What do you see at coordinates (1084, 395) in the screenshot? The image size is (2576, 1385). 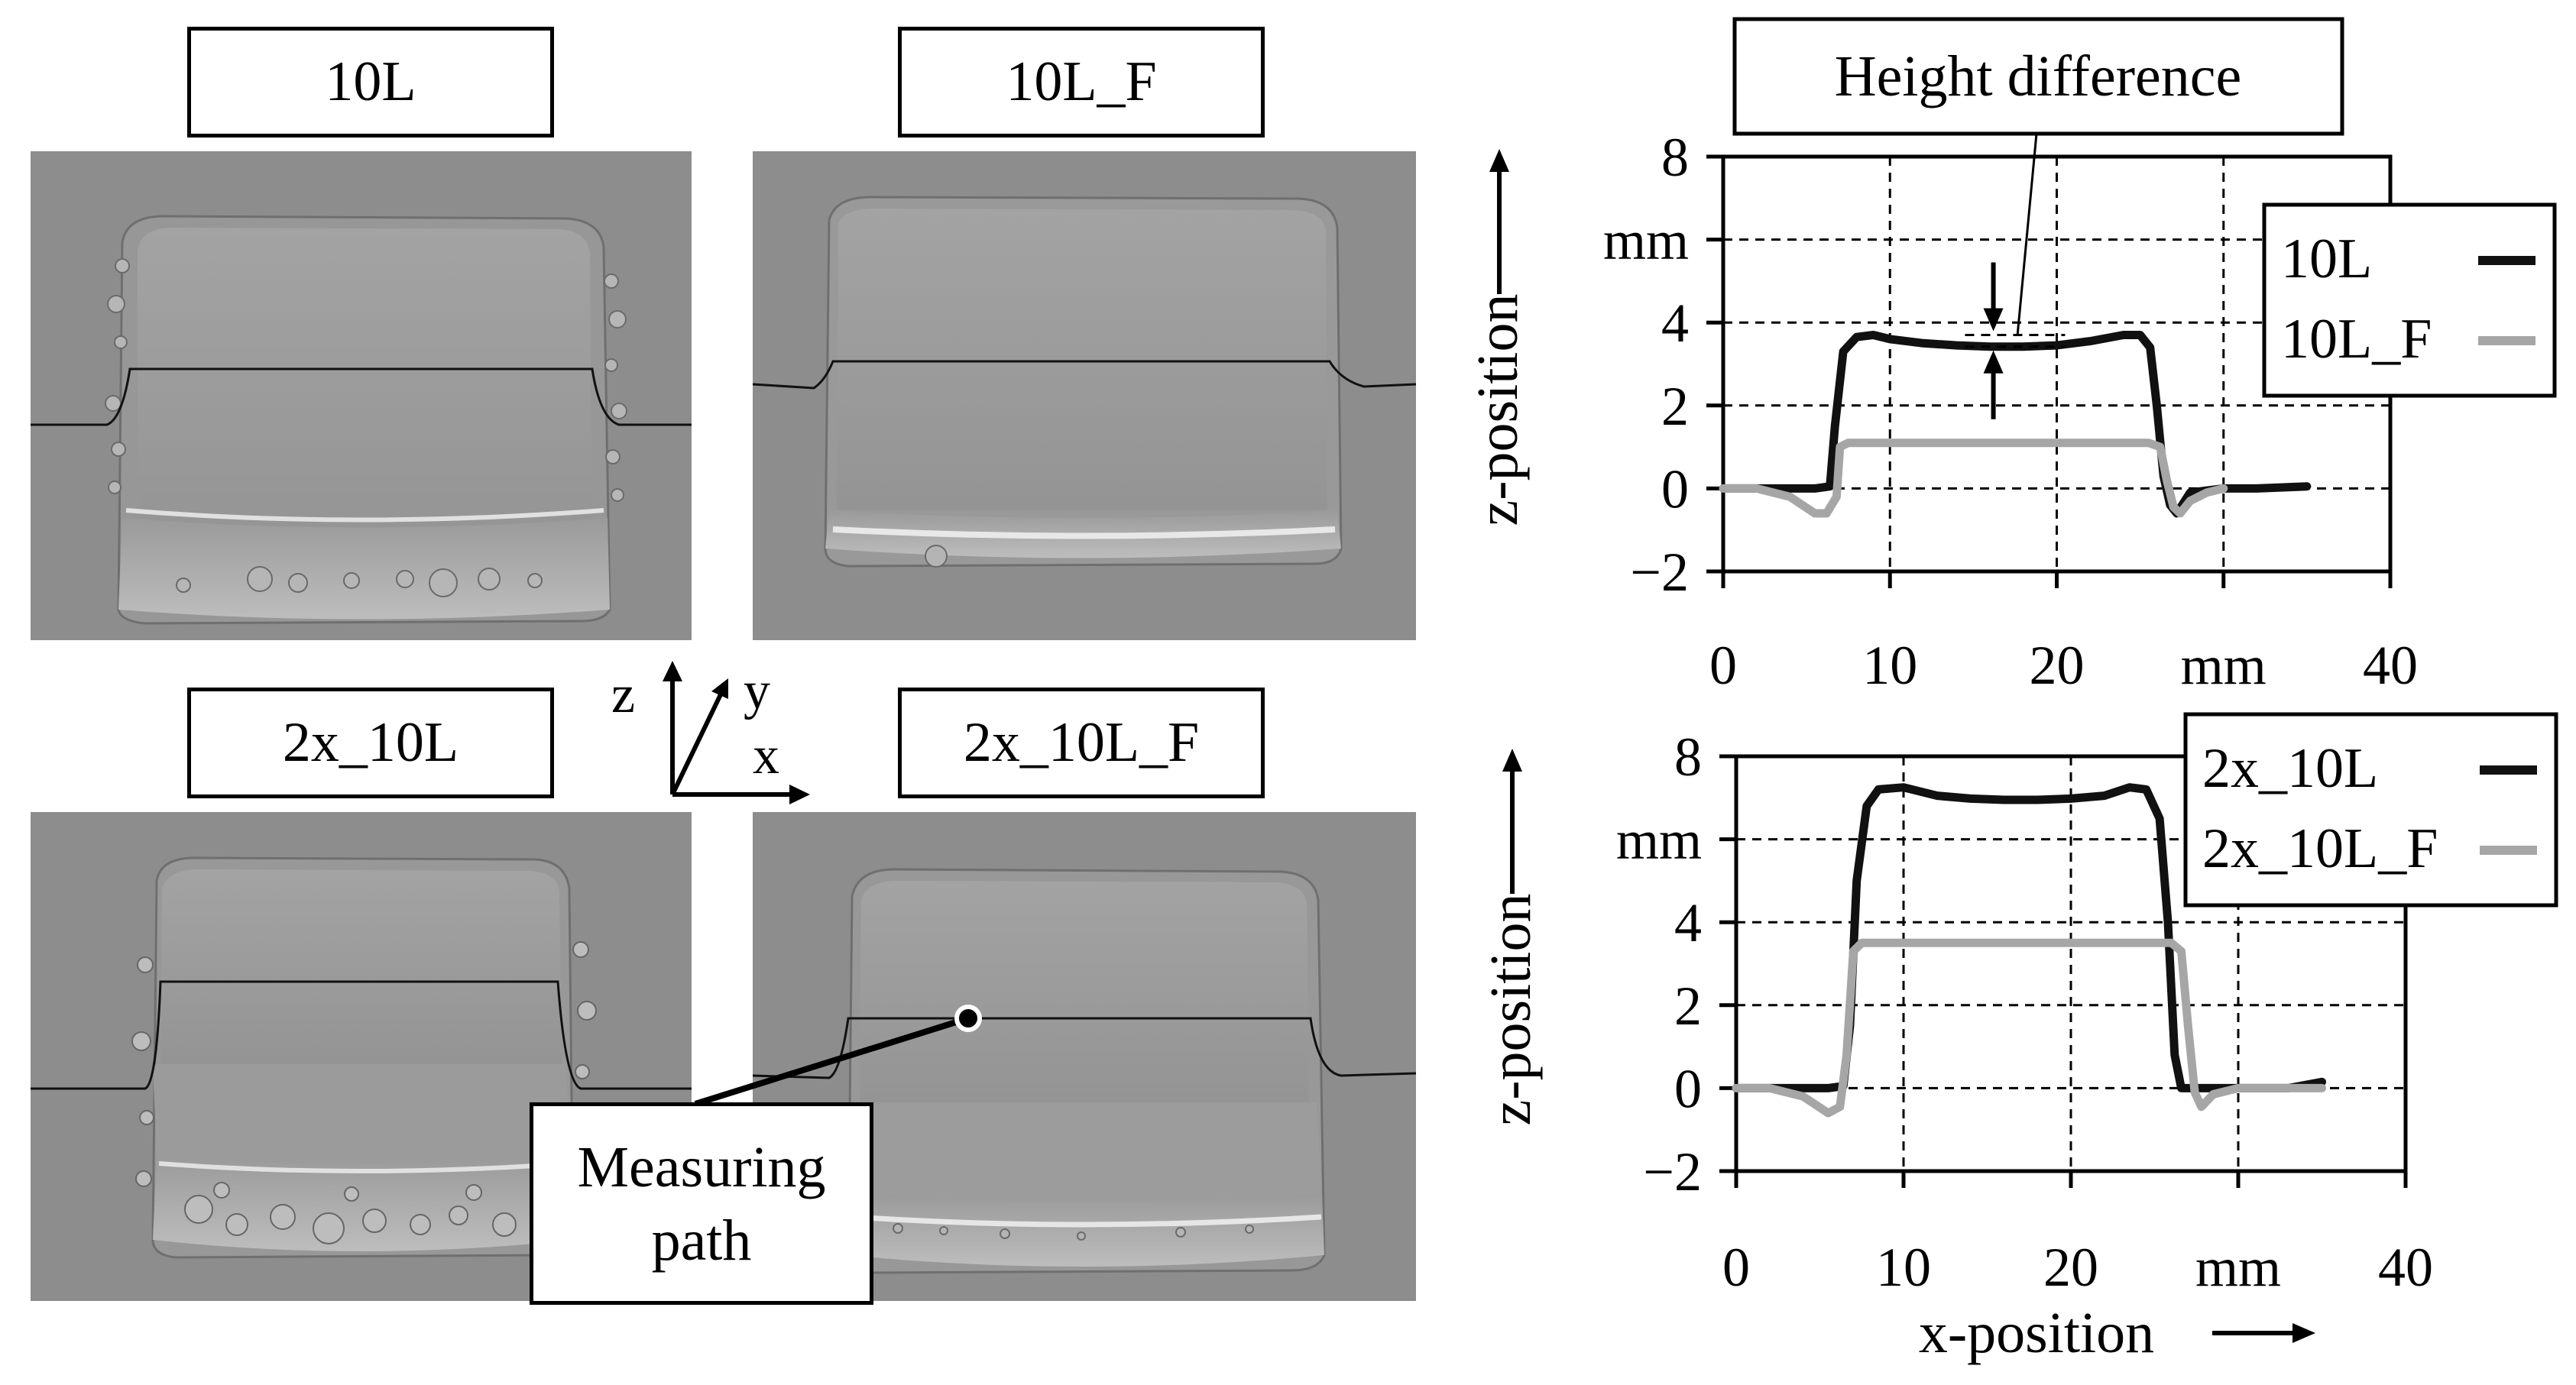 I see `scan-image-10L_F` at bounding box center [1084, 395].